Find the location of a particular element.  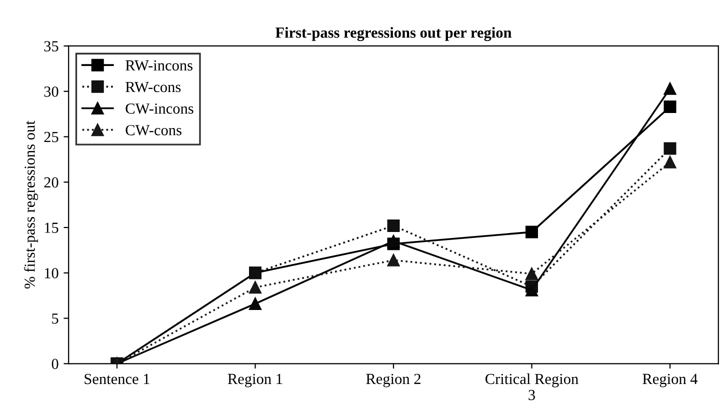

x-tick-label: Region 2 is located at coordinates (393, 381).